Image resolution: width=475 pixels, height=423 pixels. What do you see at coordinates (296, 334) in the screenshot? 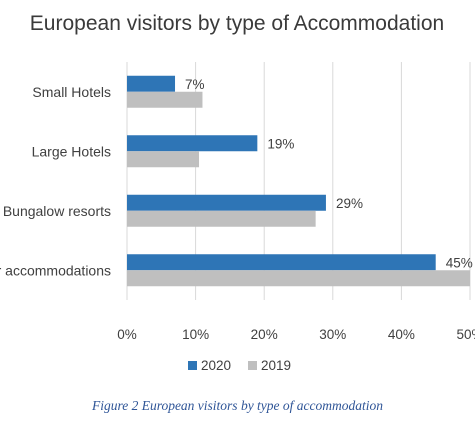
I see `x-axis-ticks: 0% 10% 20% 30% 40% 50%` at bounding box center [296, 334].